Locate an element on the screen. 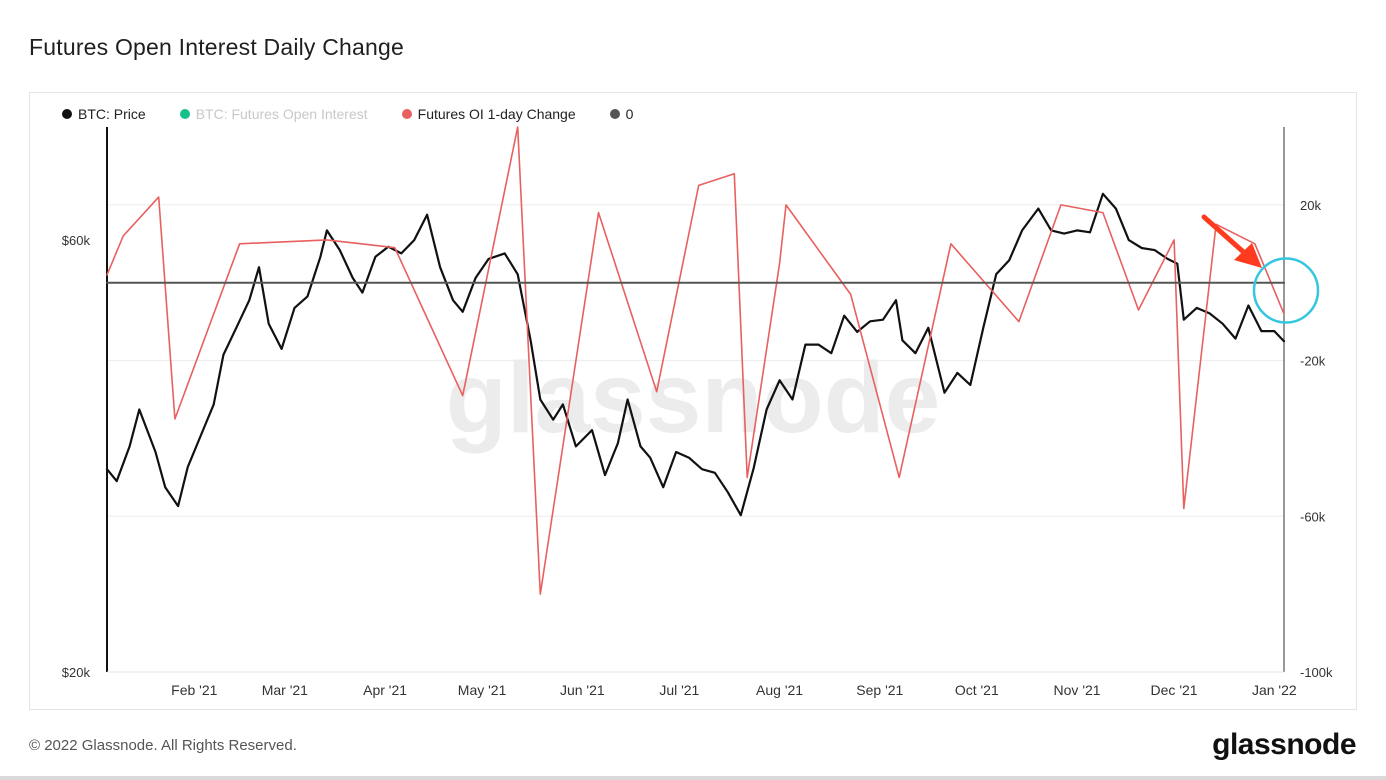 The image size is (1386, 780). y-left-tick-label: $20k is located at coordinates (76, 672).